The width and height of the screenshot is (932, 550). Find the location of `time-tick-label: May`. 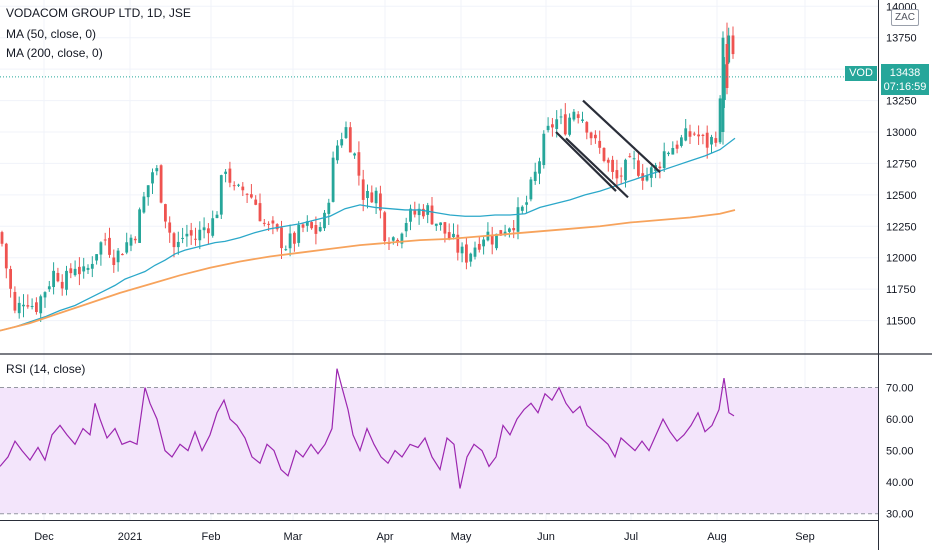

time-tick-label: May is located at coordinates (461, 537).